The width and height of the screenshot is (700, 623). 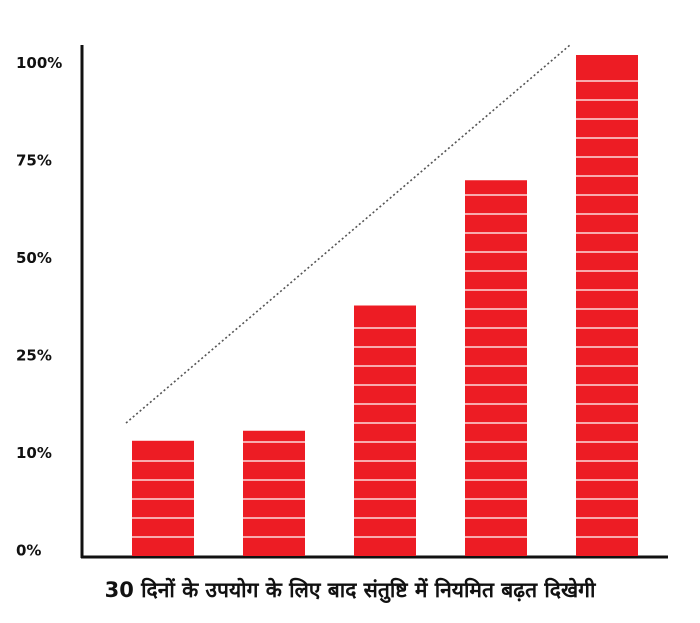 What do you see at coordinates (34, 453) in the screenshot?
I see `y-tick-label: 10%` at bounding box center [34, 453].